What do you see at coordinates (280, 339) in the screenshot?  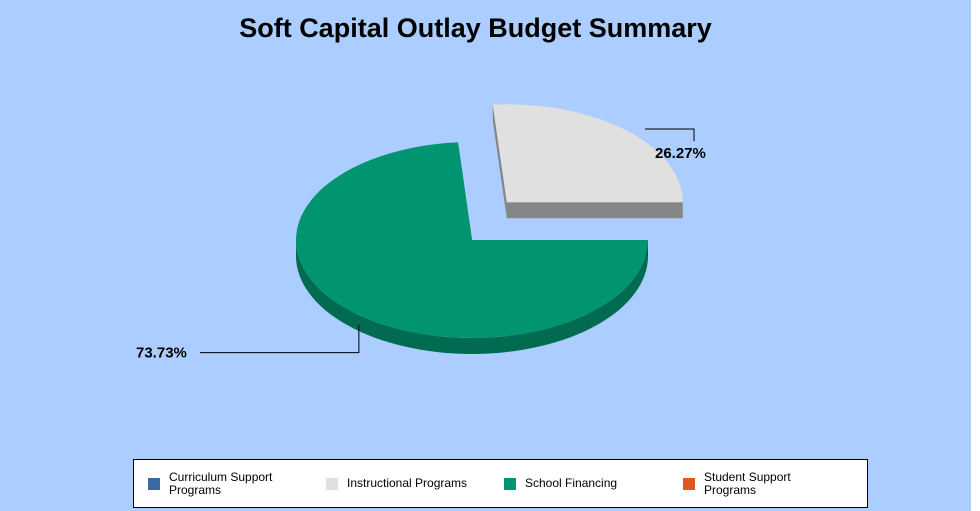 I see `leader-line-school-financing` at bounding box center [280, 339].